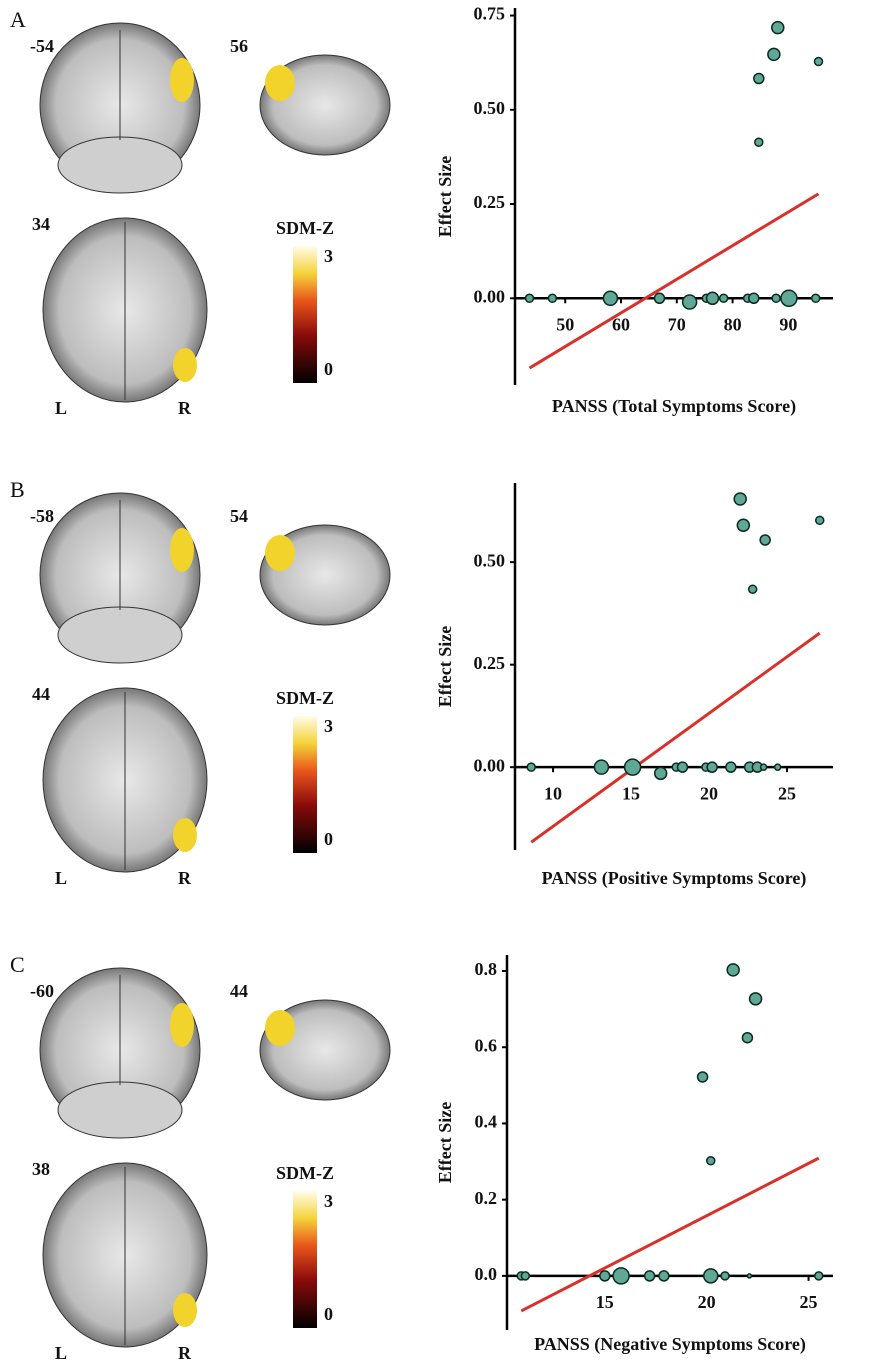  Describe the element at coordinates (239, 46) in the screenshot. I see `slice-label: 56` at that location.